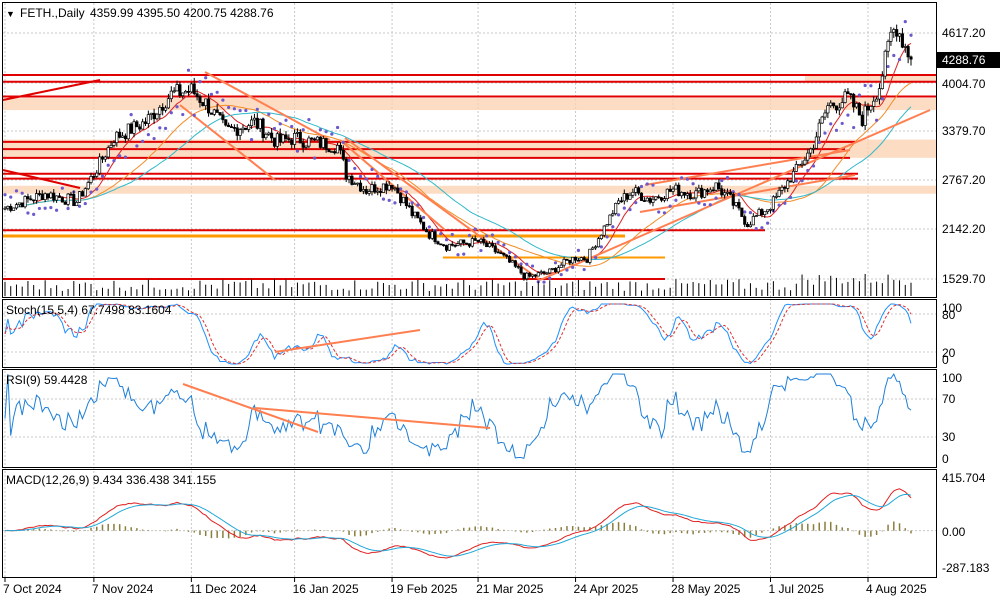 Image resolution: width=1000 pixels, height=600 pixels. I want to click on price-tick: 1529.70, so click(964, 279).